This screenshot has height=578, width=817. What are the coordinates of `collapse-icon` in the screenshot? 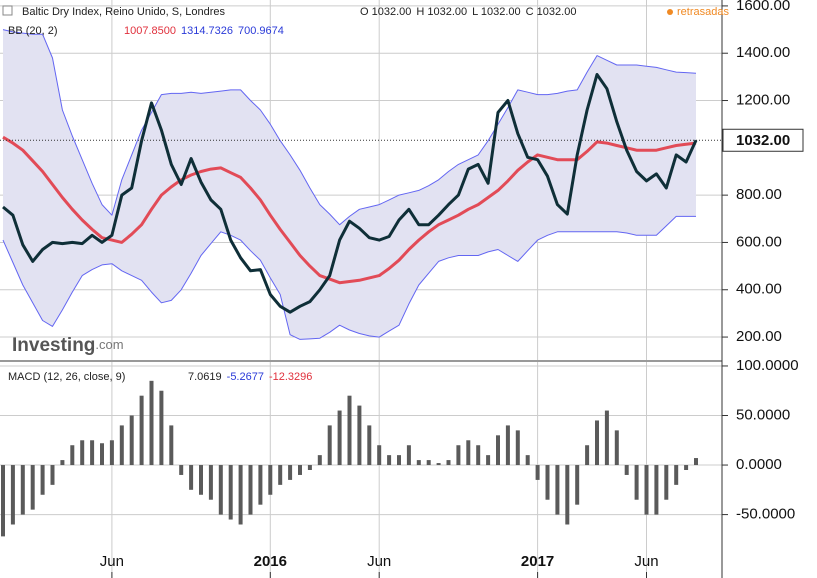 It's located at (7, 10).